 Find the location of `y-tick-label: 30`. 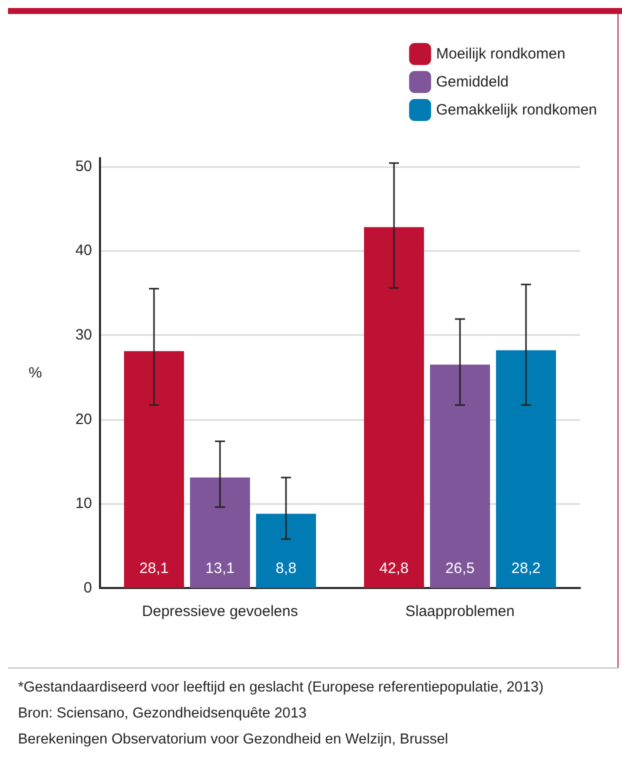

y-tick-label: 30 is located at coordinates (83, 335).